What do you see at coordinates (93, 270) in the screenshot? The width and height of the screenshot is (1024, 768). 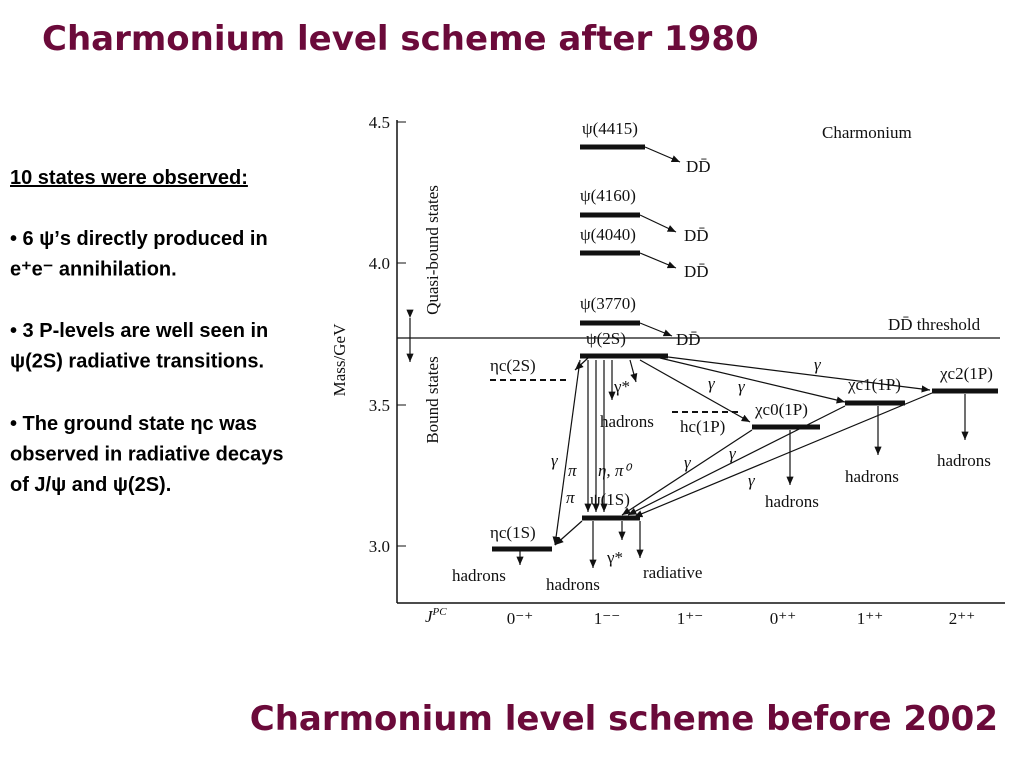 I see `bullet-line: e⁺e⁻ annihilation.` at bounding box center [93, 270].